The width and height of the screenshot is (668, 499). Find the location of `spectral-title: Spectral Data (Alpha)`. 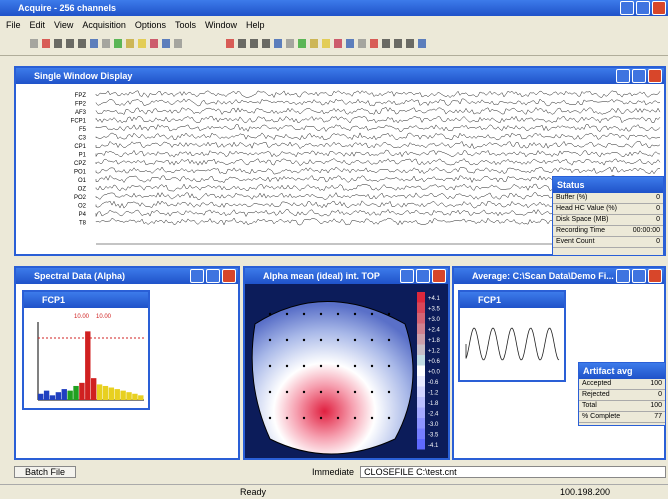

spectral-title: Spectral Data (Alpha) is located at coordinates (80, 276).